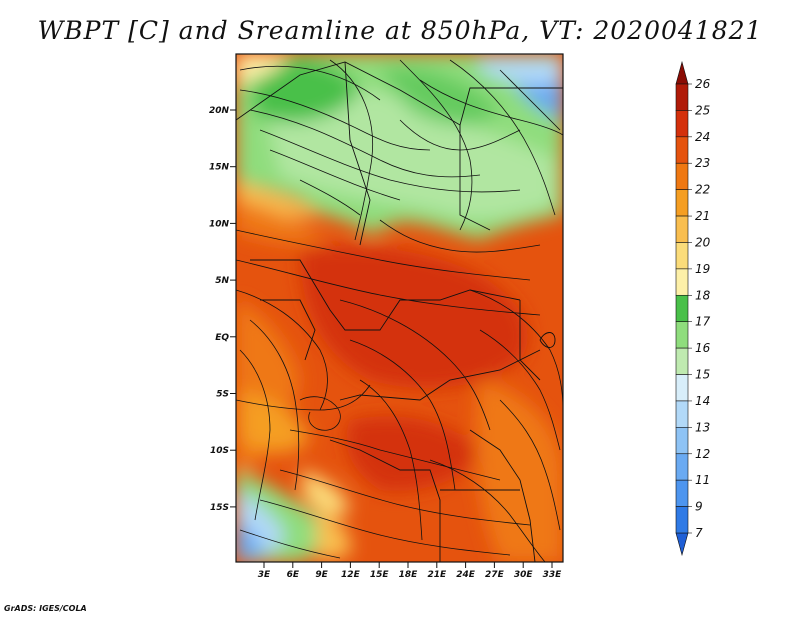 This screenshot has height=618, width=800. What do you see at coordinates (219, 168) in the screenshot?
I see `lat-tick-label: 15N` at bounding box center [219, 168].